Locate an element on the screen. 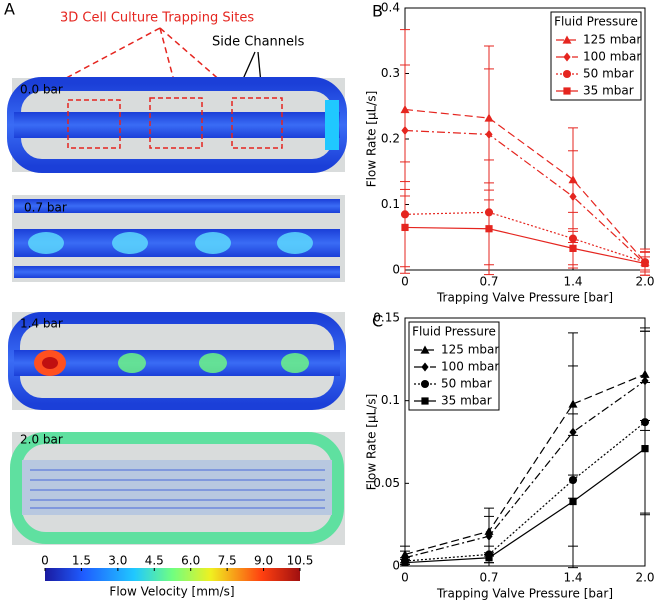 This screenshot has height=616, width=661. colorbar-tick-label: 1.5 is located at coordinates (81, 561).